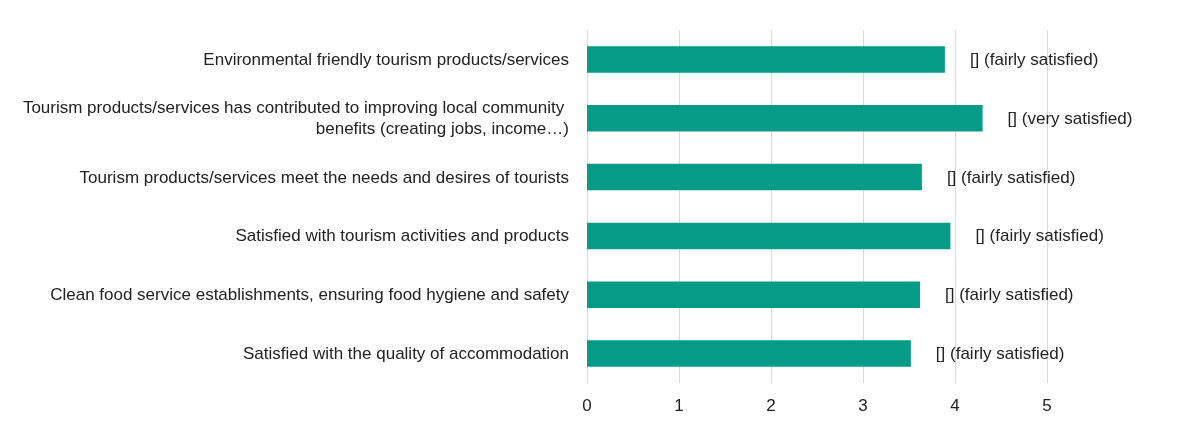 This screenshot has height=423, width=1195. I want to click on y-tick-label: Satisfied with the quality of accommodation, so click(405, 354).